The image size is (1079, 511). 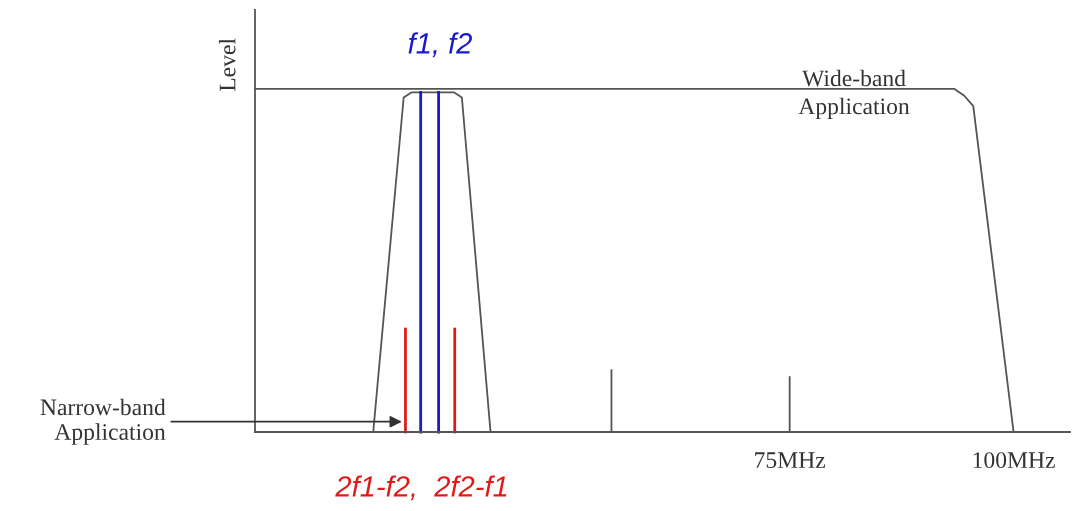 What do you see at coordinates (103, 421) in the screenshot?
I see `annotation: Narrow-band Application` at bounding box center [103, 421].